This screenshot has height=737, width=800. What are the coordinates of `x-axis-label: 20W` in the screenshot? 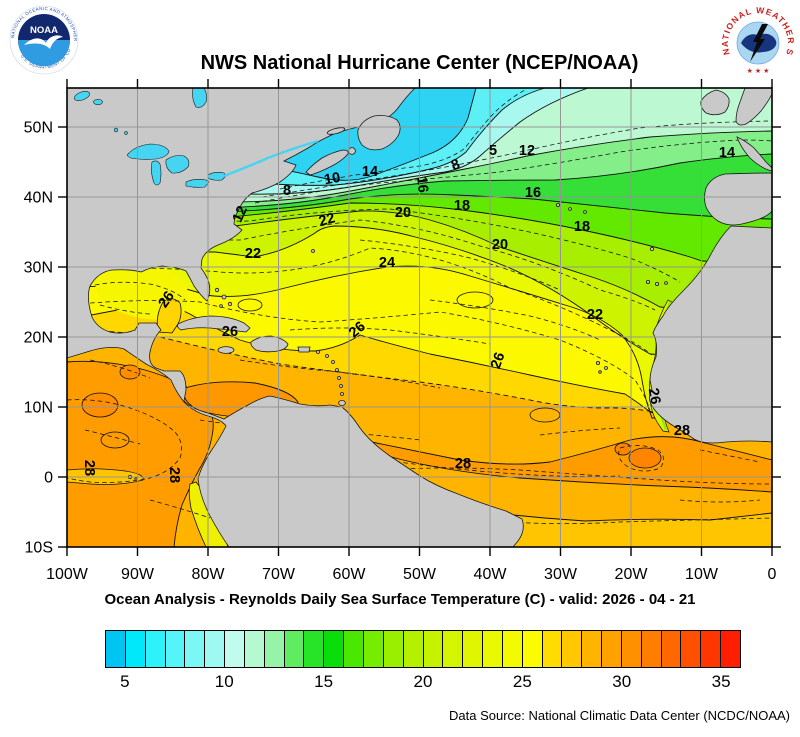 It's located at (632, 574).